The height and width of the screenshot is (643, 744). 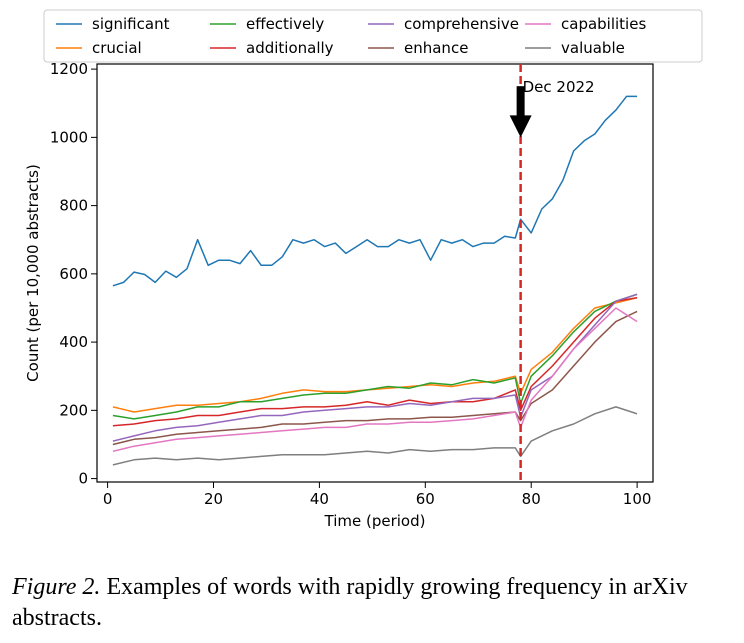 I want to click on annotation-label: Dec 2022, so click(x=559, y=87).